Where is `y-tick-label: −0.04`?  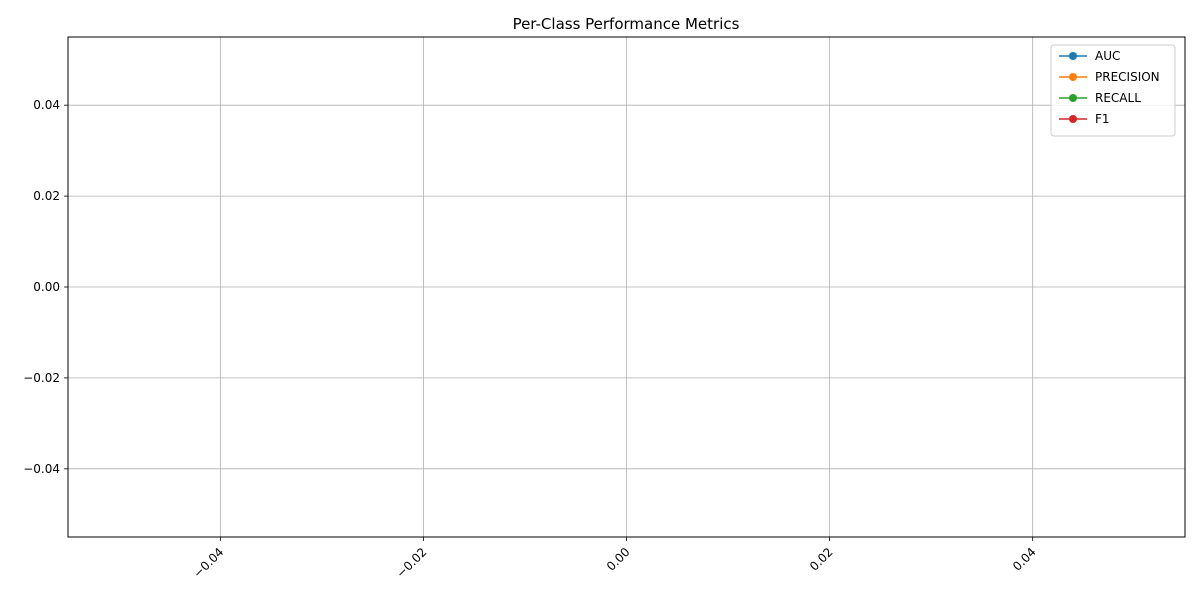 y-tick-label: −0.04 is located at coordinates (41, 469).